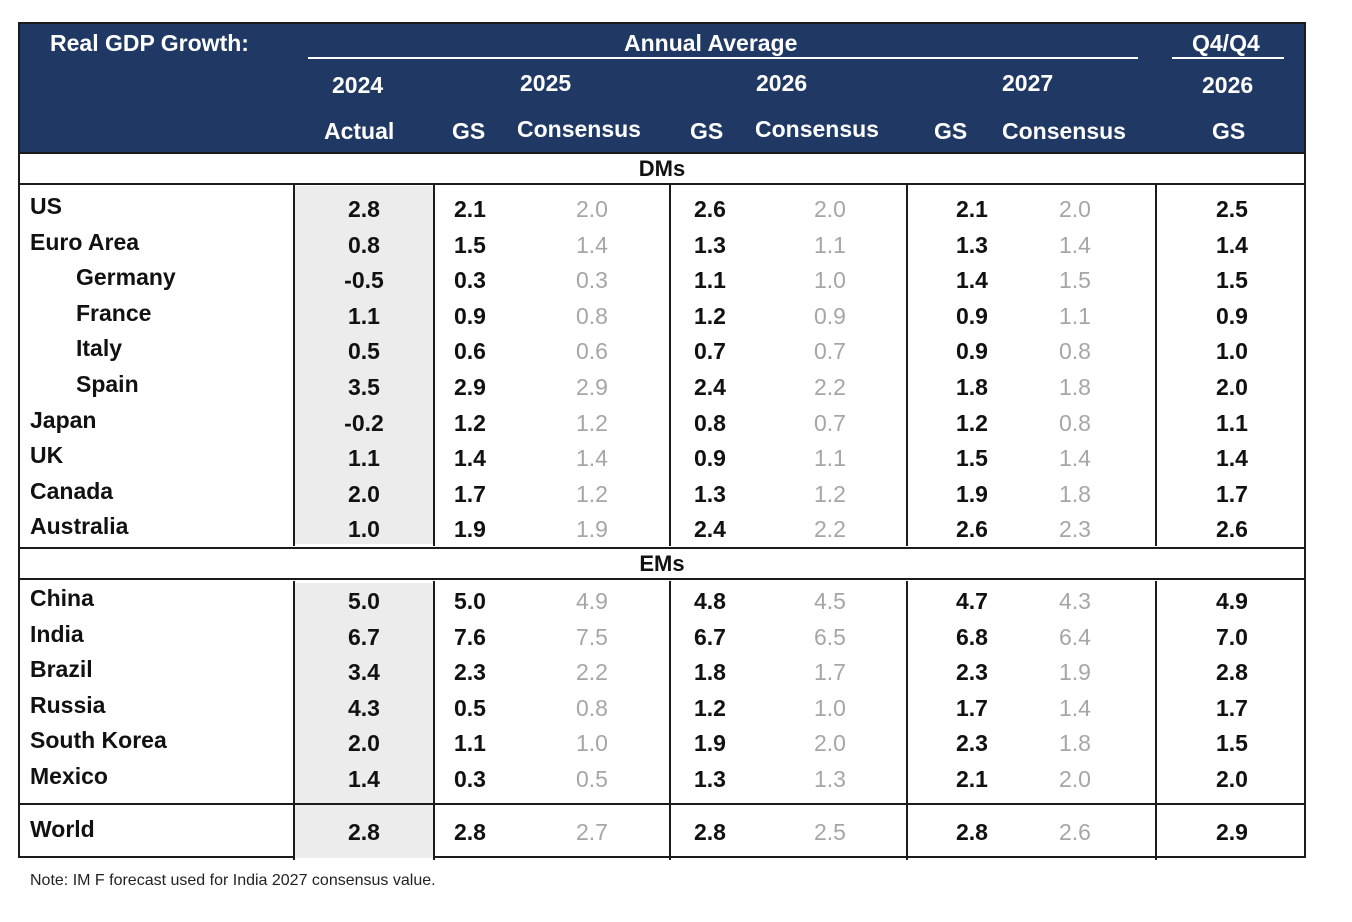 This screenshot has height=922, width=1352. I want to click on table-cell: 7.6, so click(470, 636).